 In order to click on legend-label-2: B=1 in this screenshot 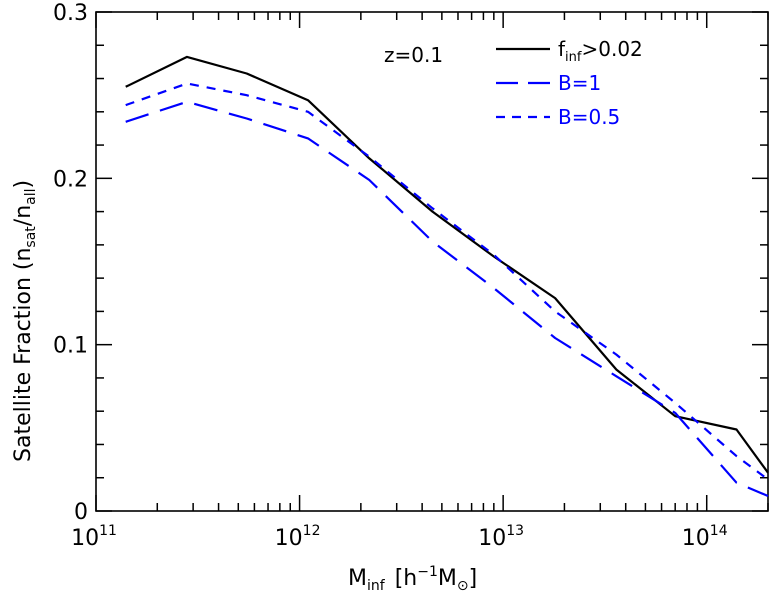, I will do `click(579, 83)`.